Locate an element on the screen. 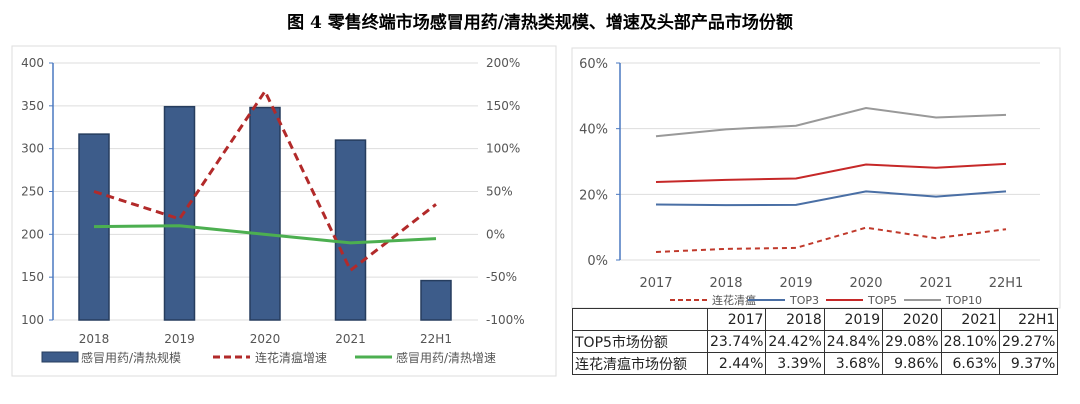 The height and width of the screenshot is (404, 1080). y-right-tick: 200% is located at coordinates (503, 63).